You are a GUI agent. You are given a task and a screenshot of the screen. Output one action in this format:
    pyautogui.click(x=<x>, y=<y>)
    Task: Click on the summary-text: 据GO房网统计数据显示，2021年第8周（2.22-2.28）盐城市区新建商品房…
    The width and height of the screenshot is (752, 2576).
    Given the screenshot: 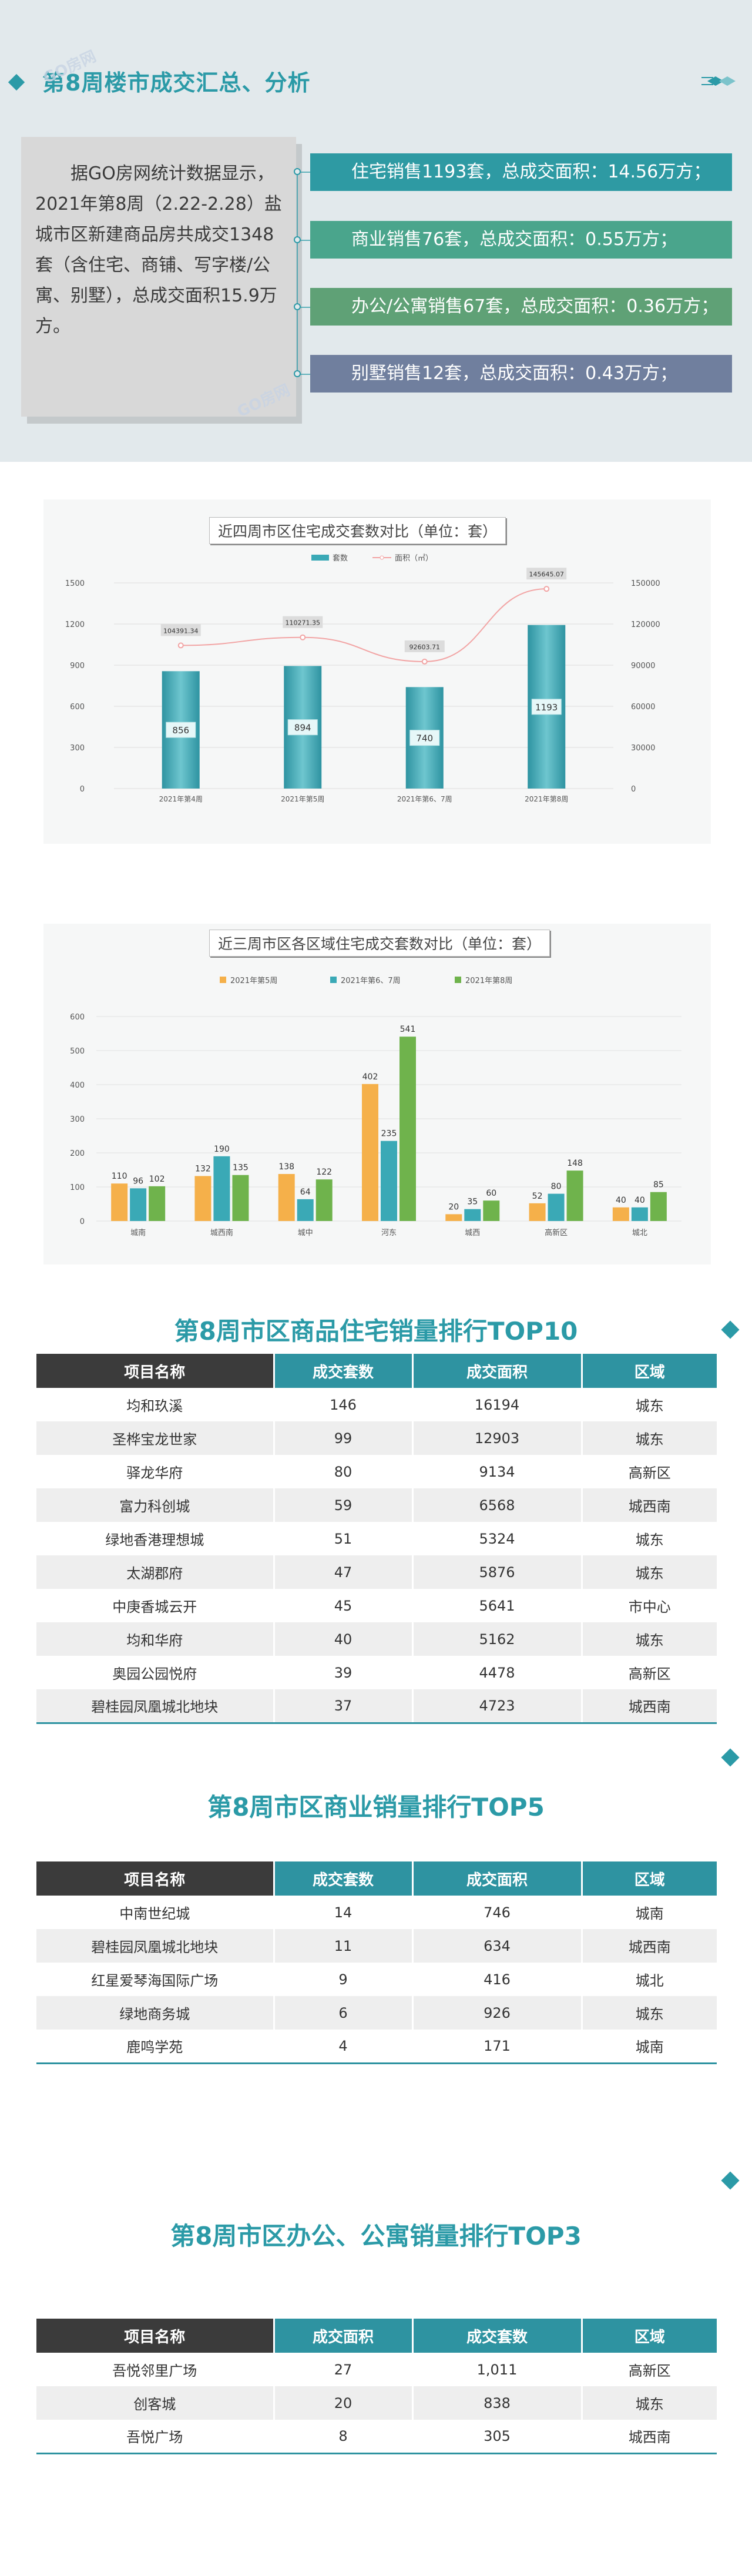 What is the action you would take?
    pyautogui.click(x=158, y=250)
    